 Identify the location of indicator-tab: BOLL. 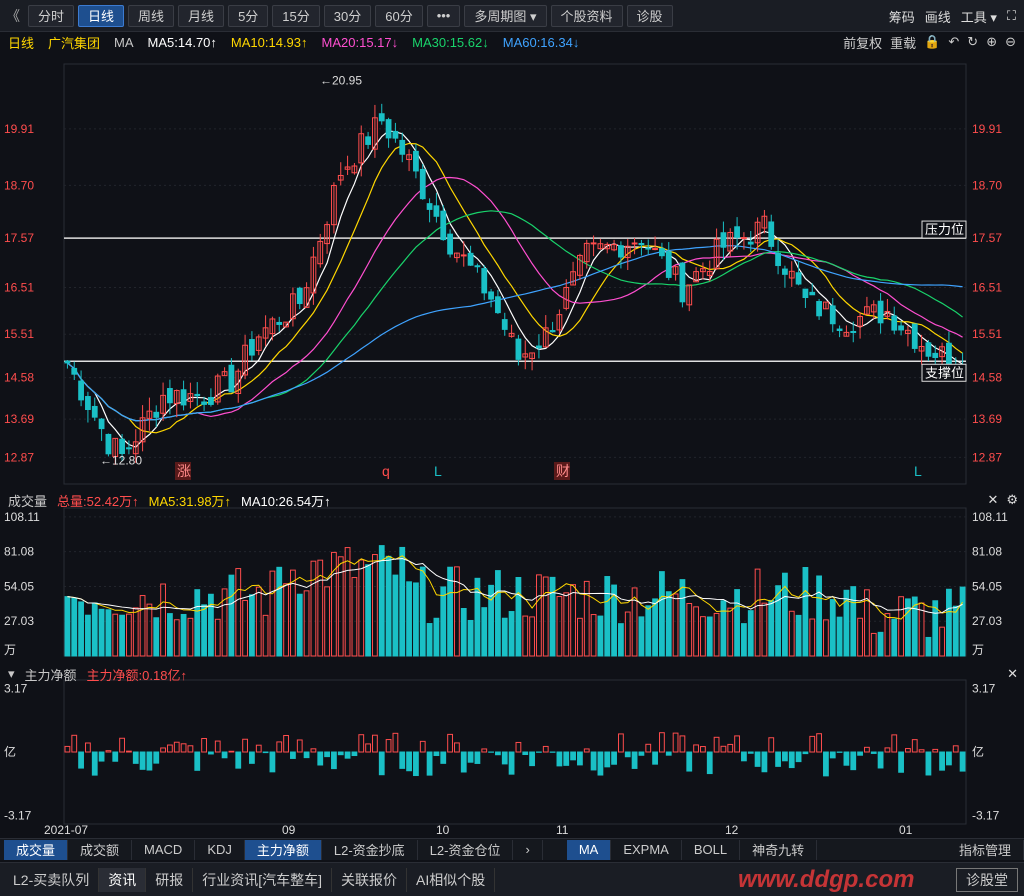
(711, 849).